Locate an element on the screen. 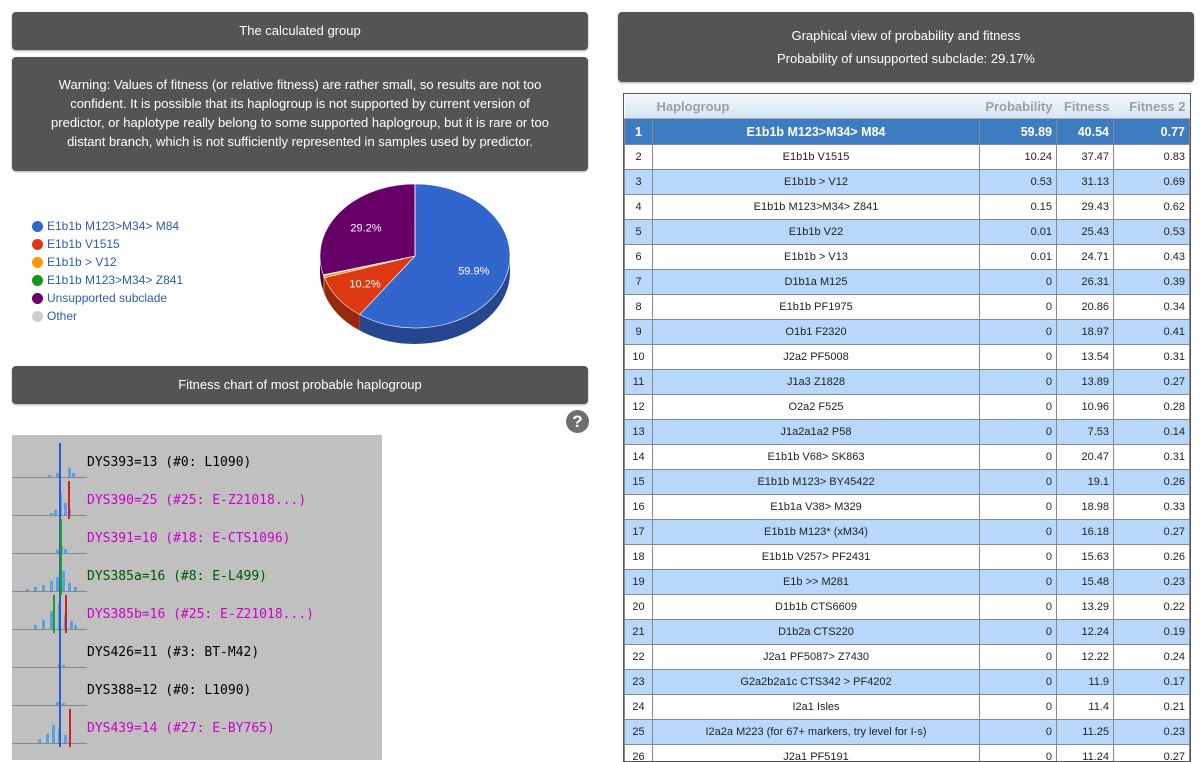 This screenshot has width=1200, height=762. legend-item: E1b1b > V12 is located at coordinates (107, 262).